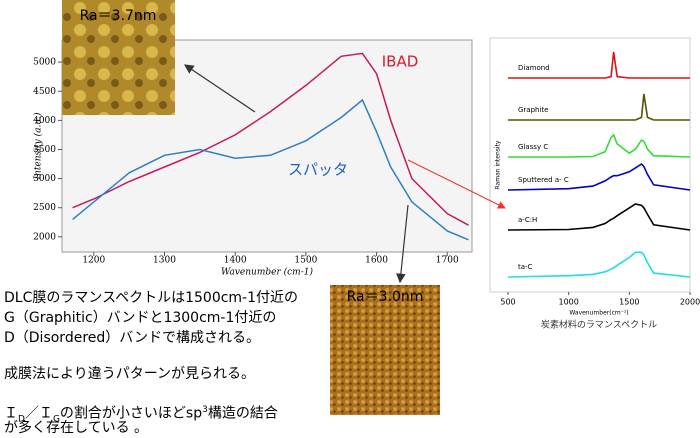 Image resolution: width=700 pixels, height=438 pixels. Describe the element at coordinates (151, 298) in the screenshot. I see `text-line: DLC膜のラマンスペクトルは1500cm-1付近の` at that location.